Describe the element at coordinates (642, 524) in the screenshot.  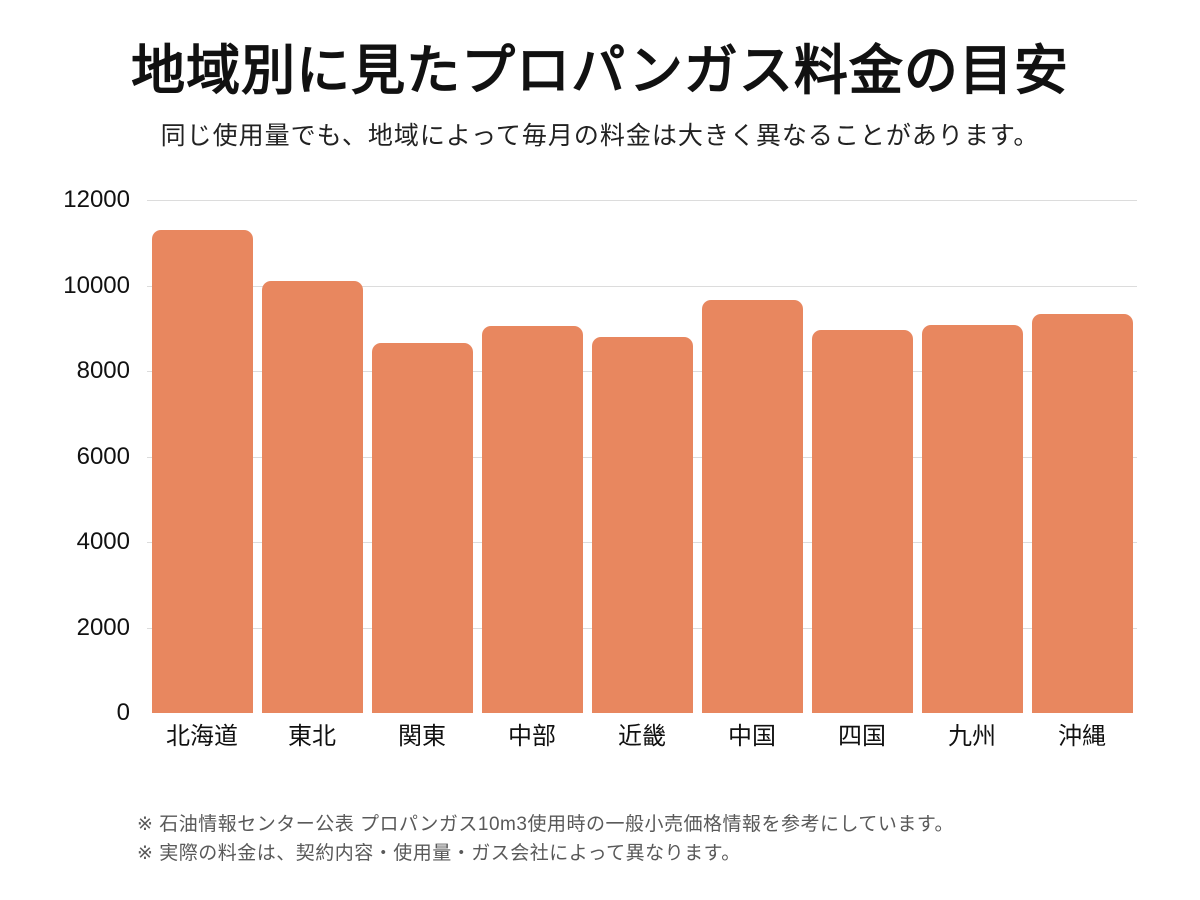
I see `bar-近畿` at that location.